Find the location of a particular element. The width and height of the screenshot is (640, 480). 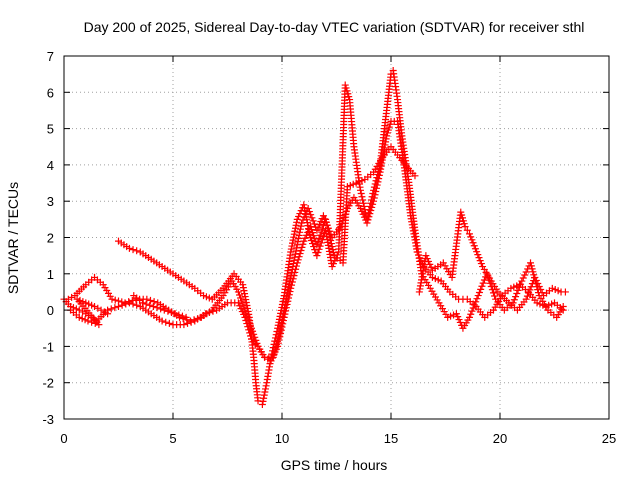

y-tick-label: 6 is located at coordinates (50, 92).